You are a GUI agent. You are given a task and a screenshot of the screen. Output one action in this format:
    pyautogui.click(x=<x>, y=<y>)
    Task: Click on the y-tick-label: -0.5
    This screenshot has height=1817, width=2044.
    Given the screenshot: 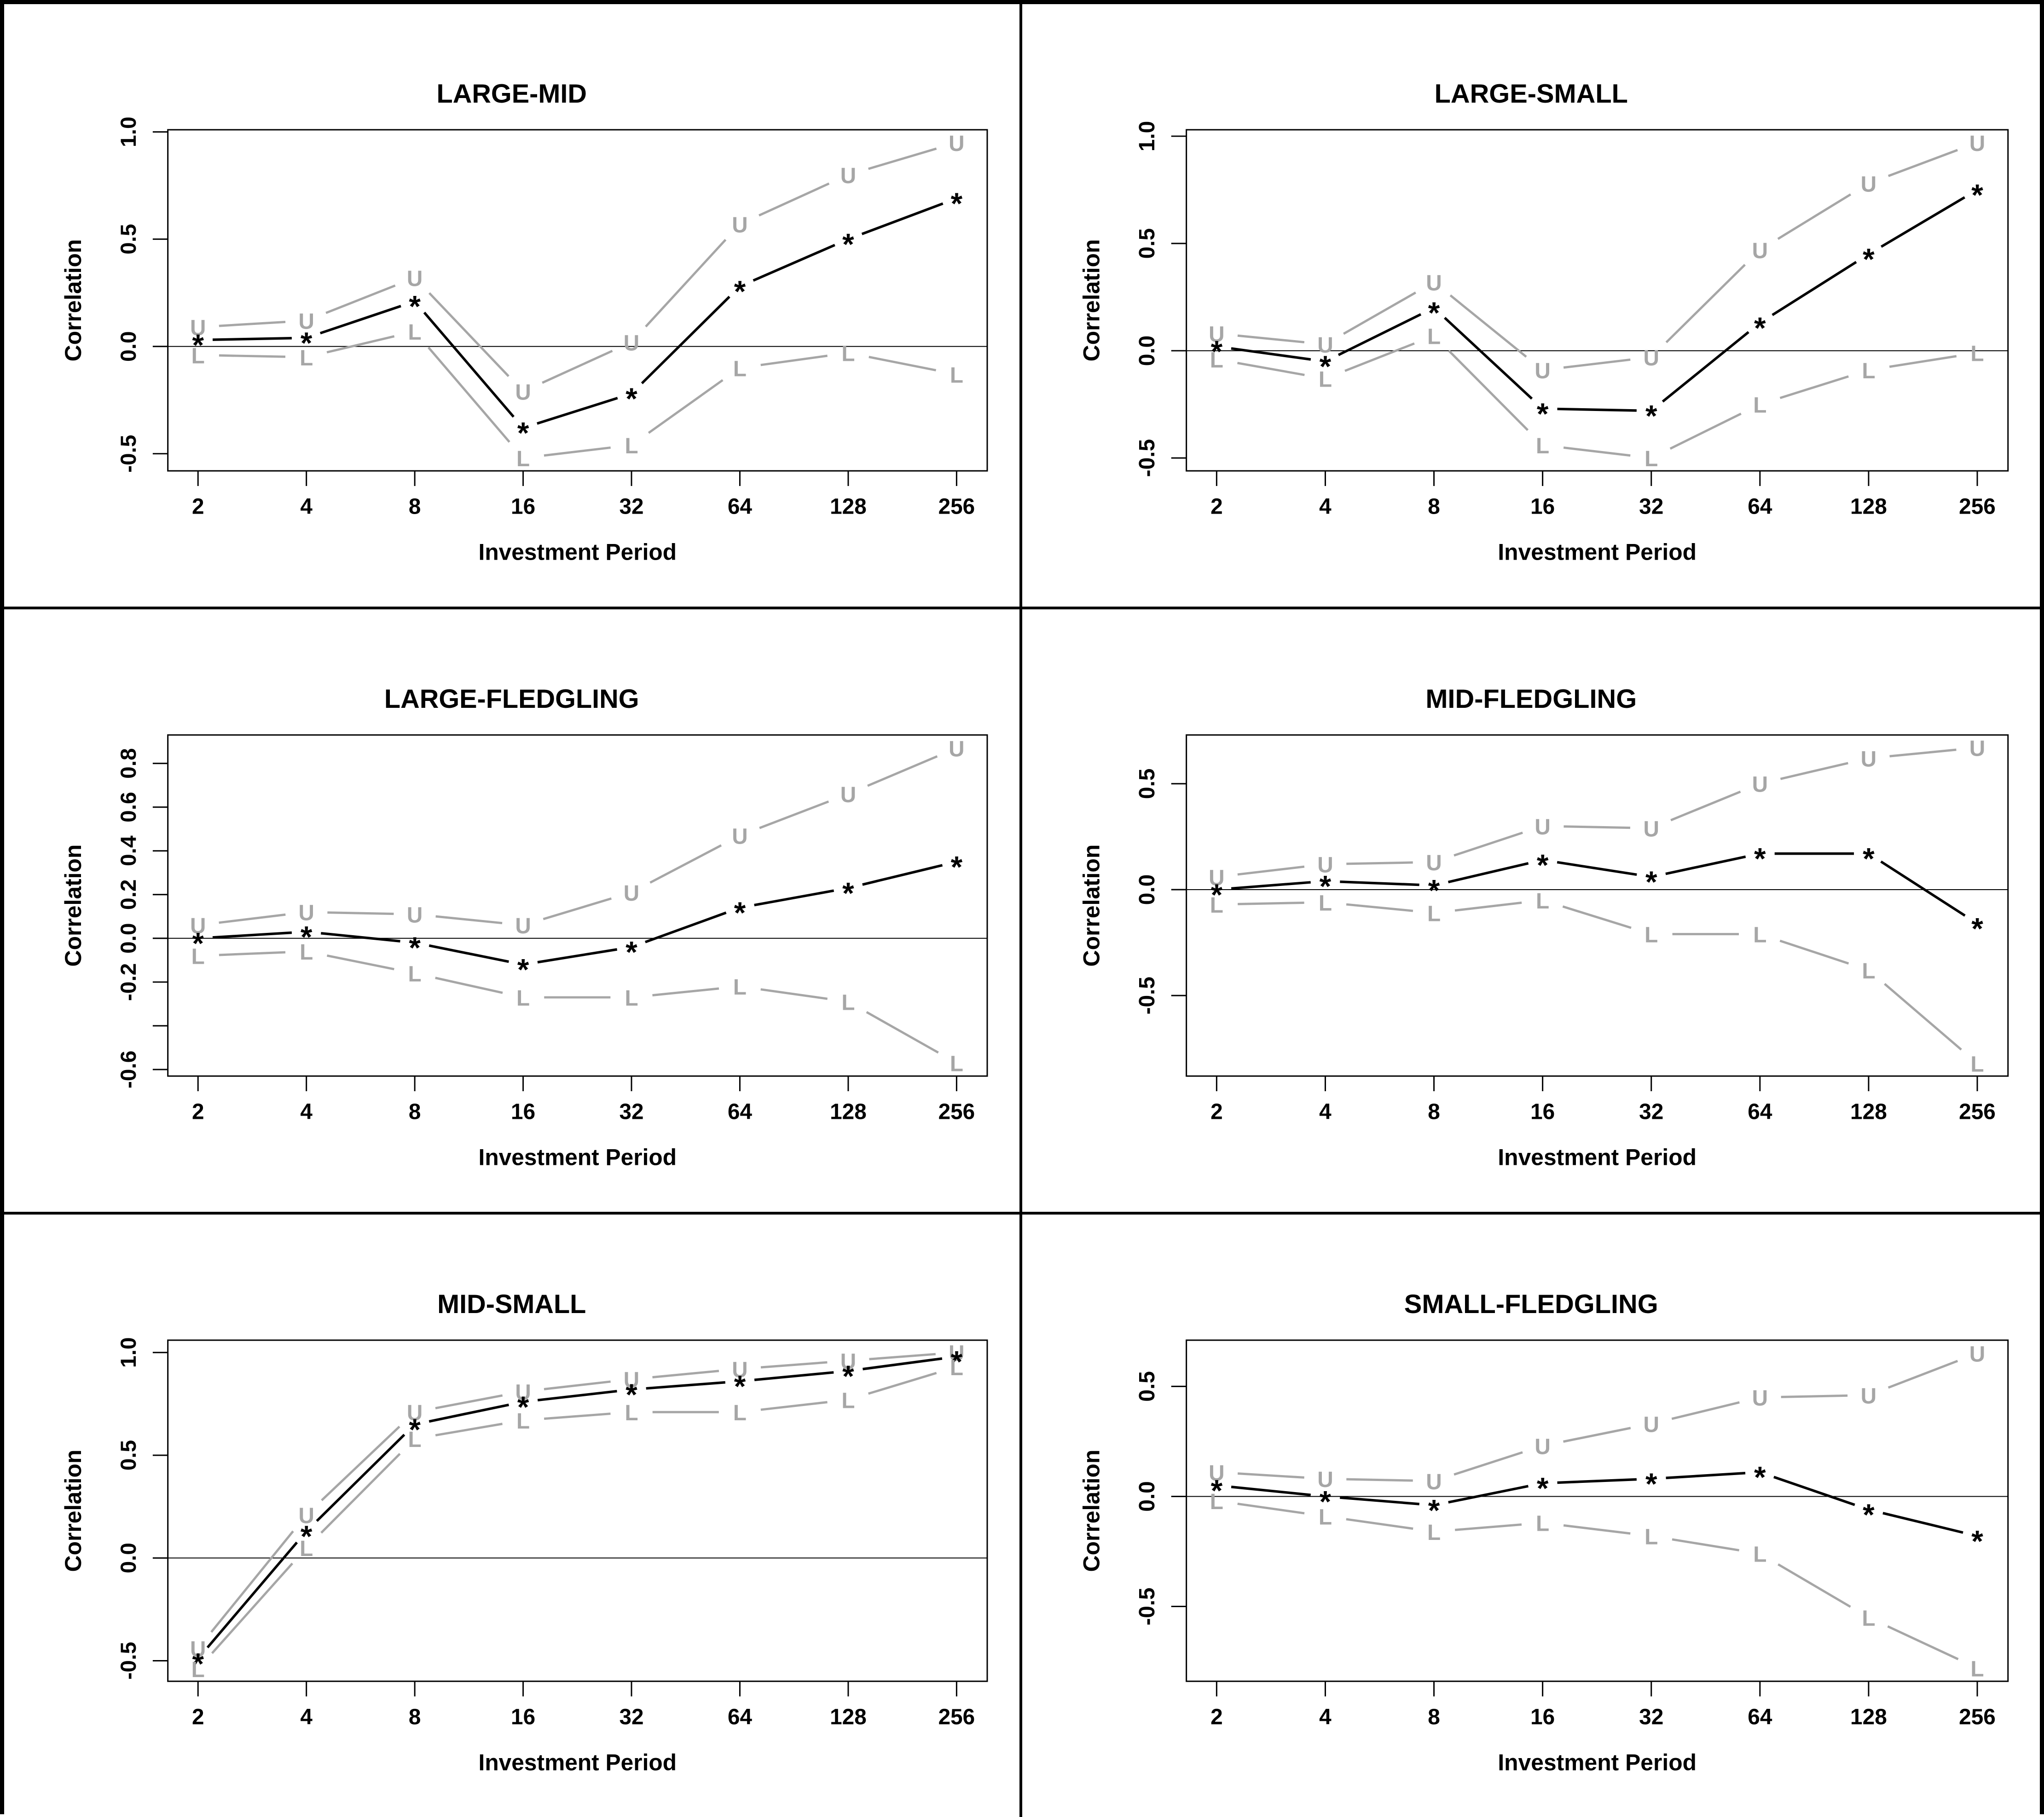 What is the action you would take?
    pyautogui.click(x=1147, y=1606)
    